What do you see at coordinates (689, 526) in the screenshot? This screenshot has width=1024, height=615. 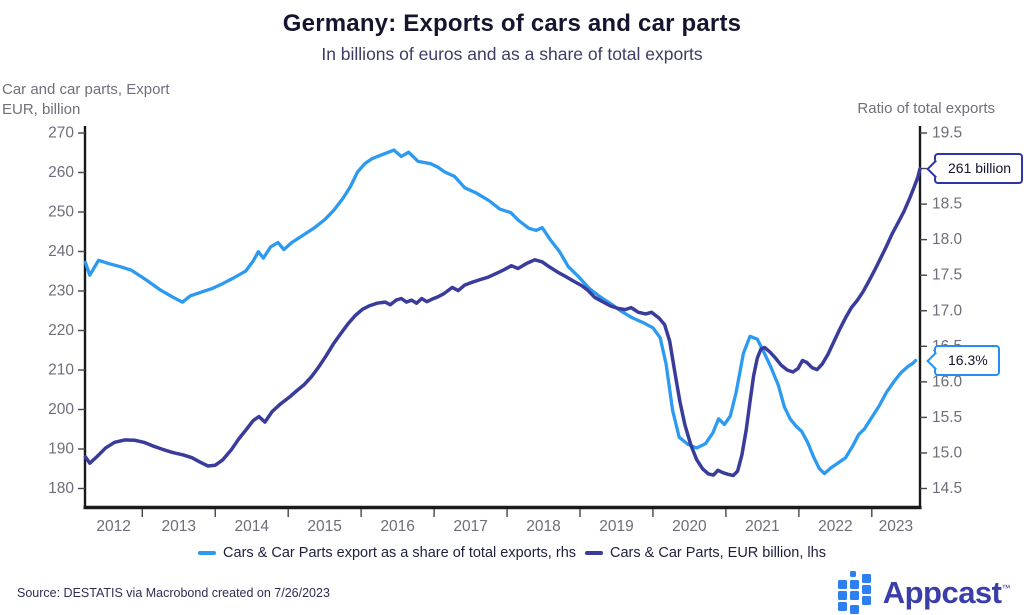 I see `x-axis-year-label: 2020` at bounding box center [689, 526].